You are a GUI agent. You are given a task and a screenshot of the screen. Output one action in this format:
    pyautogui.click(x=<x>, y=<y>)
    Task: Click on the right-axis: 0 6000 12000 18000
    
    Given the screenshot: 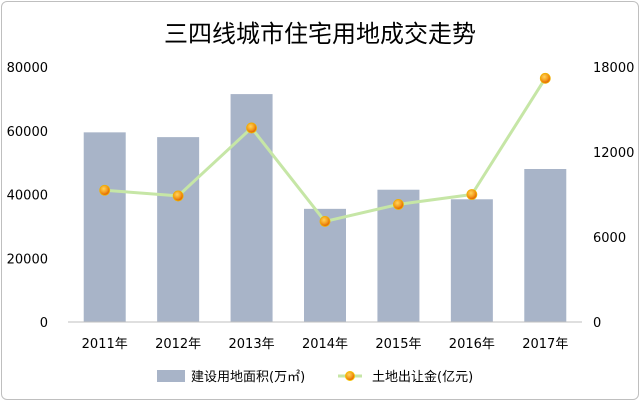 What is the action you would take?
    pyautogui.click(x=613, y=196)
    